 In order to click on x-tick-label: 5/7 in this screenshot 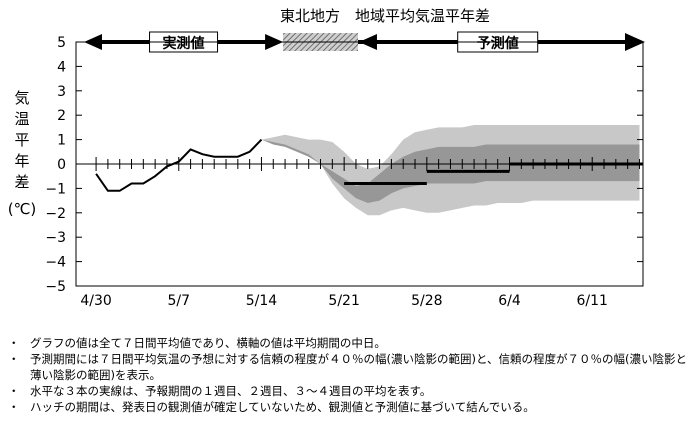, I will do `click(179, 301)`.